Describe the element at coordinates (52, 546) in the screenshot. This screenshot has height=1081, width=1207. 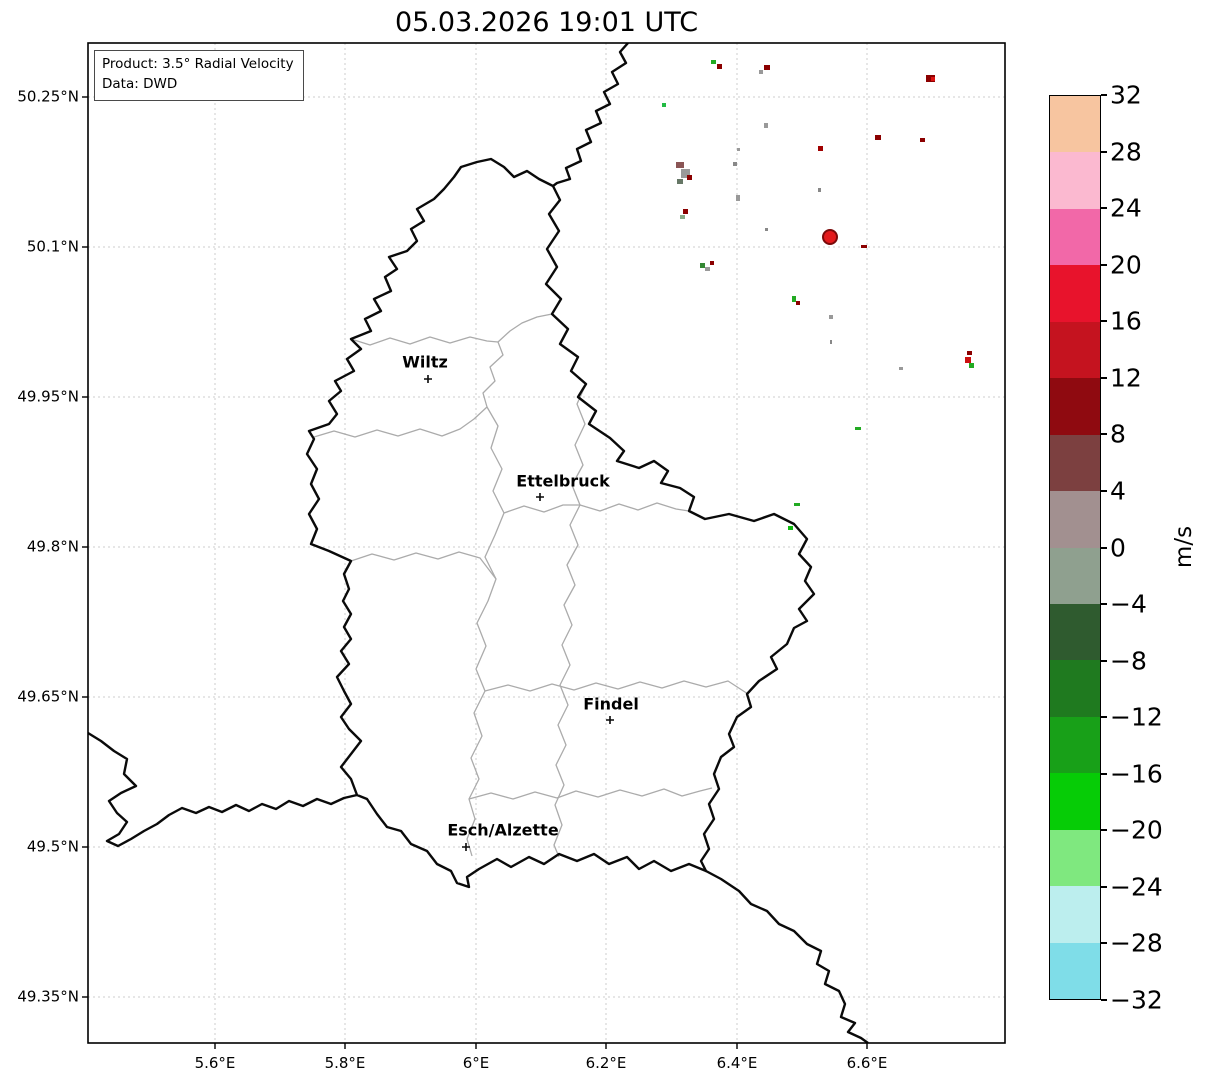
I see `y-tick-label: 49.8°N` at that location.